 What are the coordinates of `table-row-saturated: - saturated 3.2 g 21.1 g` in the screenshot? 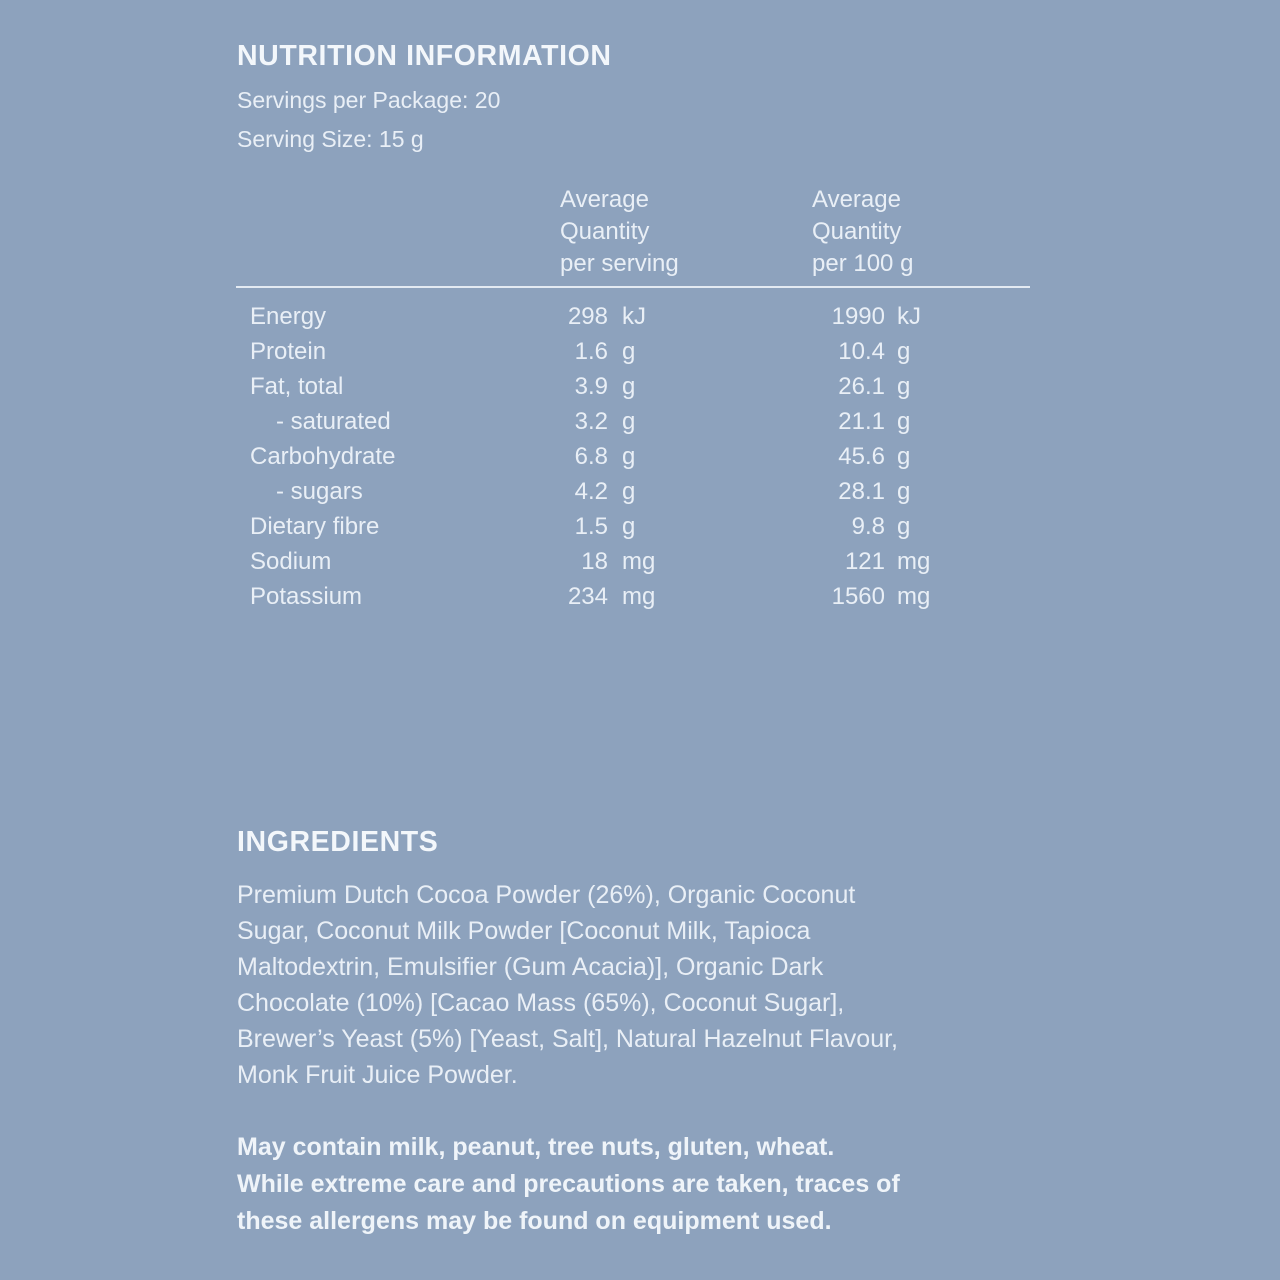 It's located at (633, 421).